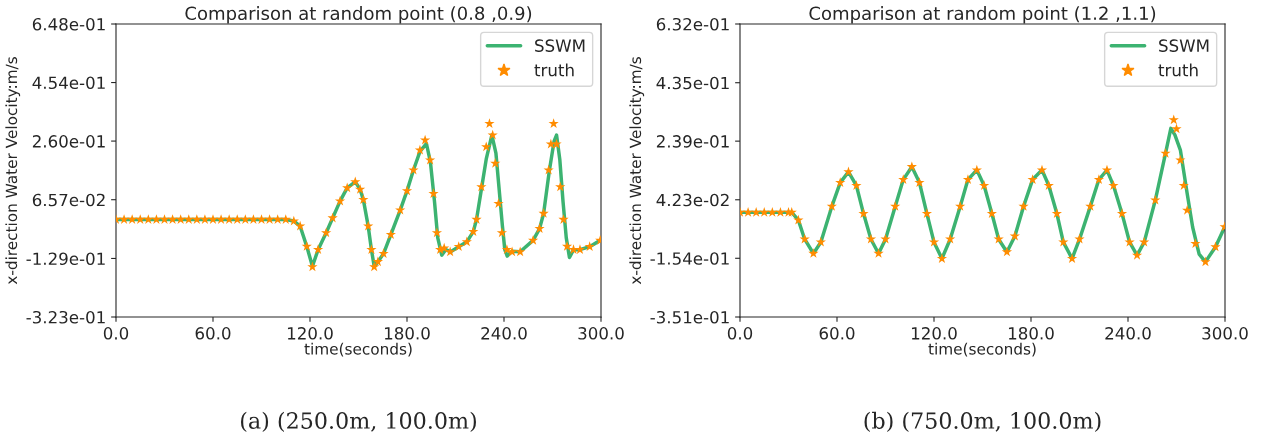  Describe the element at coordinates (65, 259) in the screenshot. I see `y-tick-label: -1.29e-01` at that location.